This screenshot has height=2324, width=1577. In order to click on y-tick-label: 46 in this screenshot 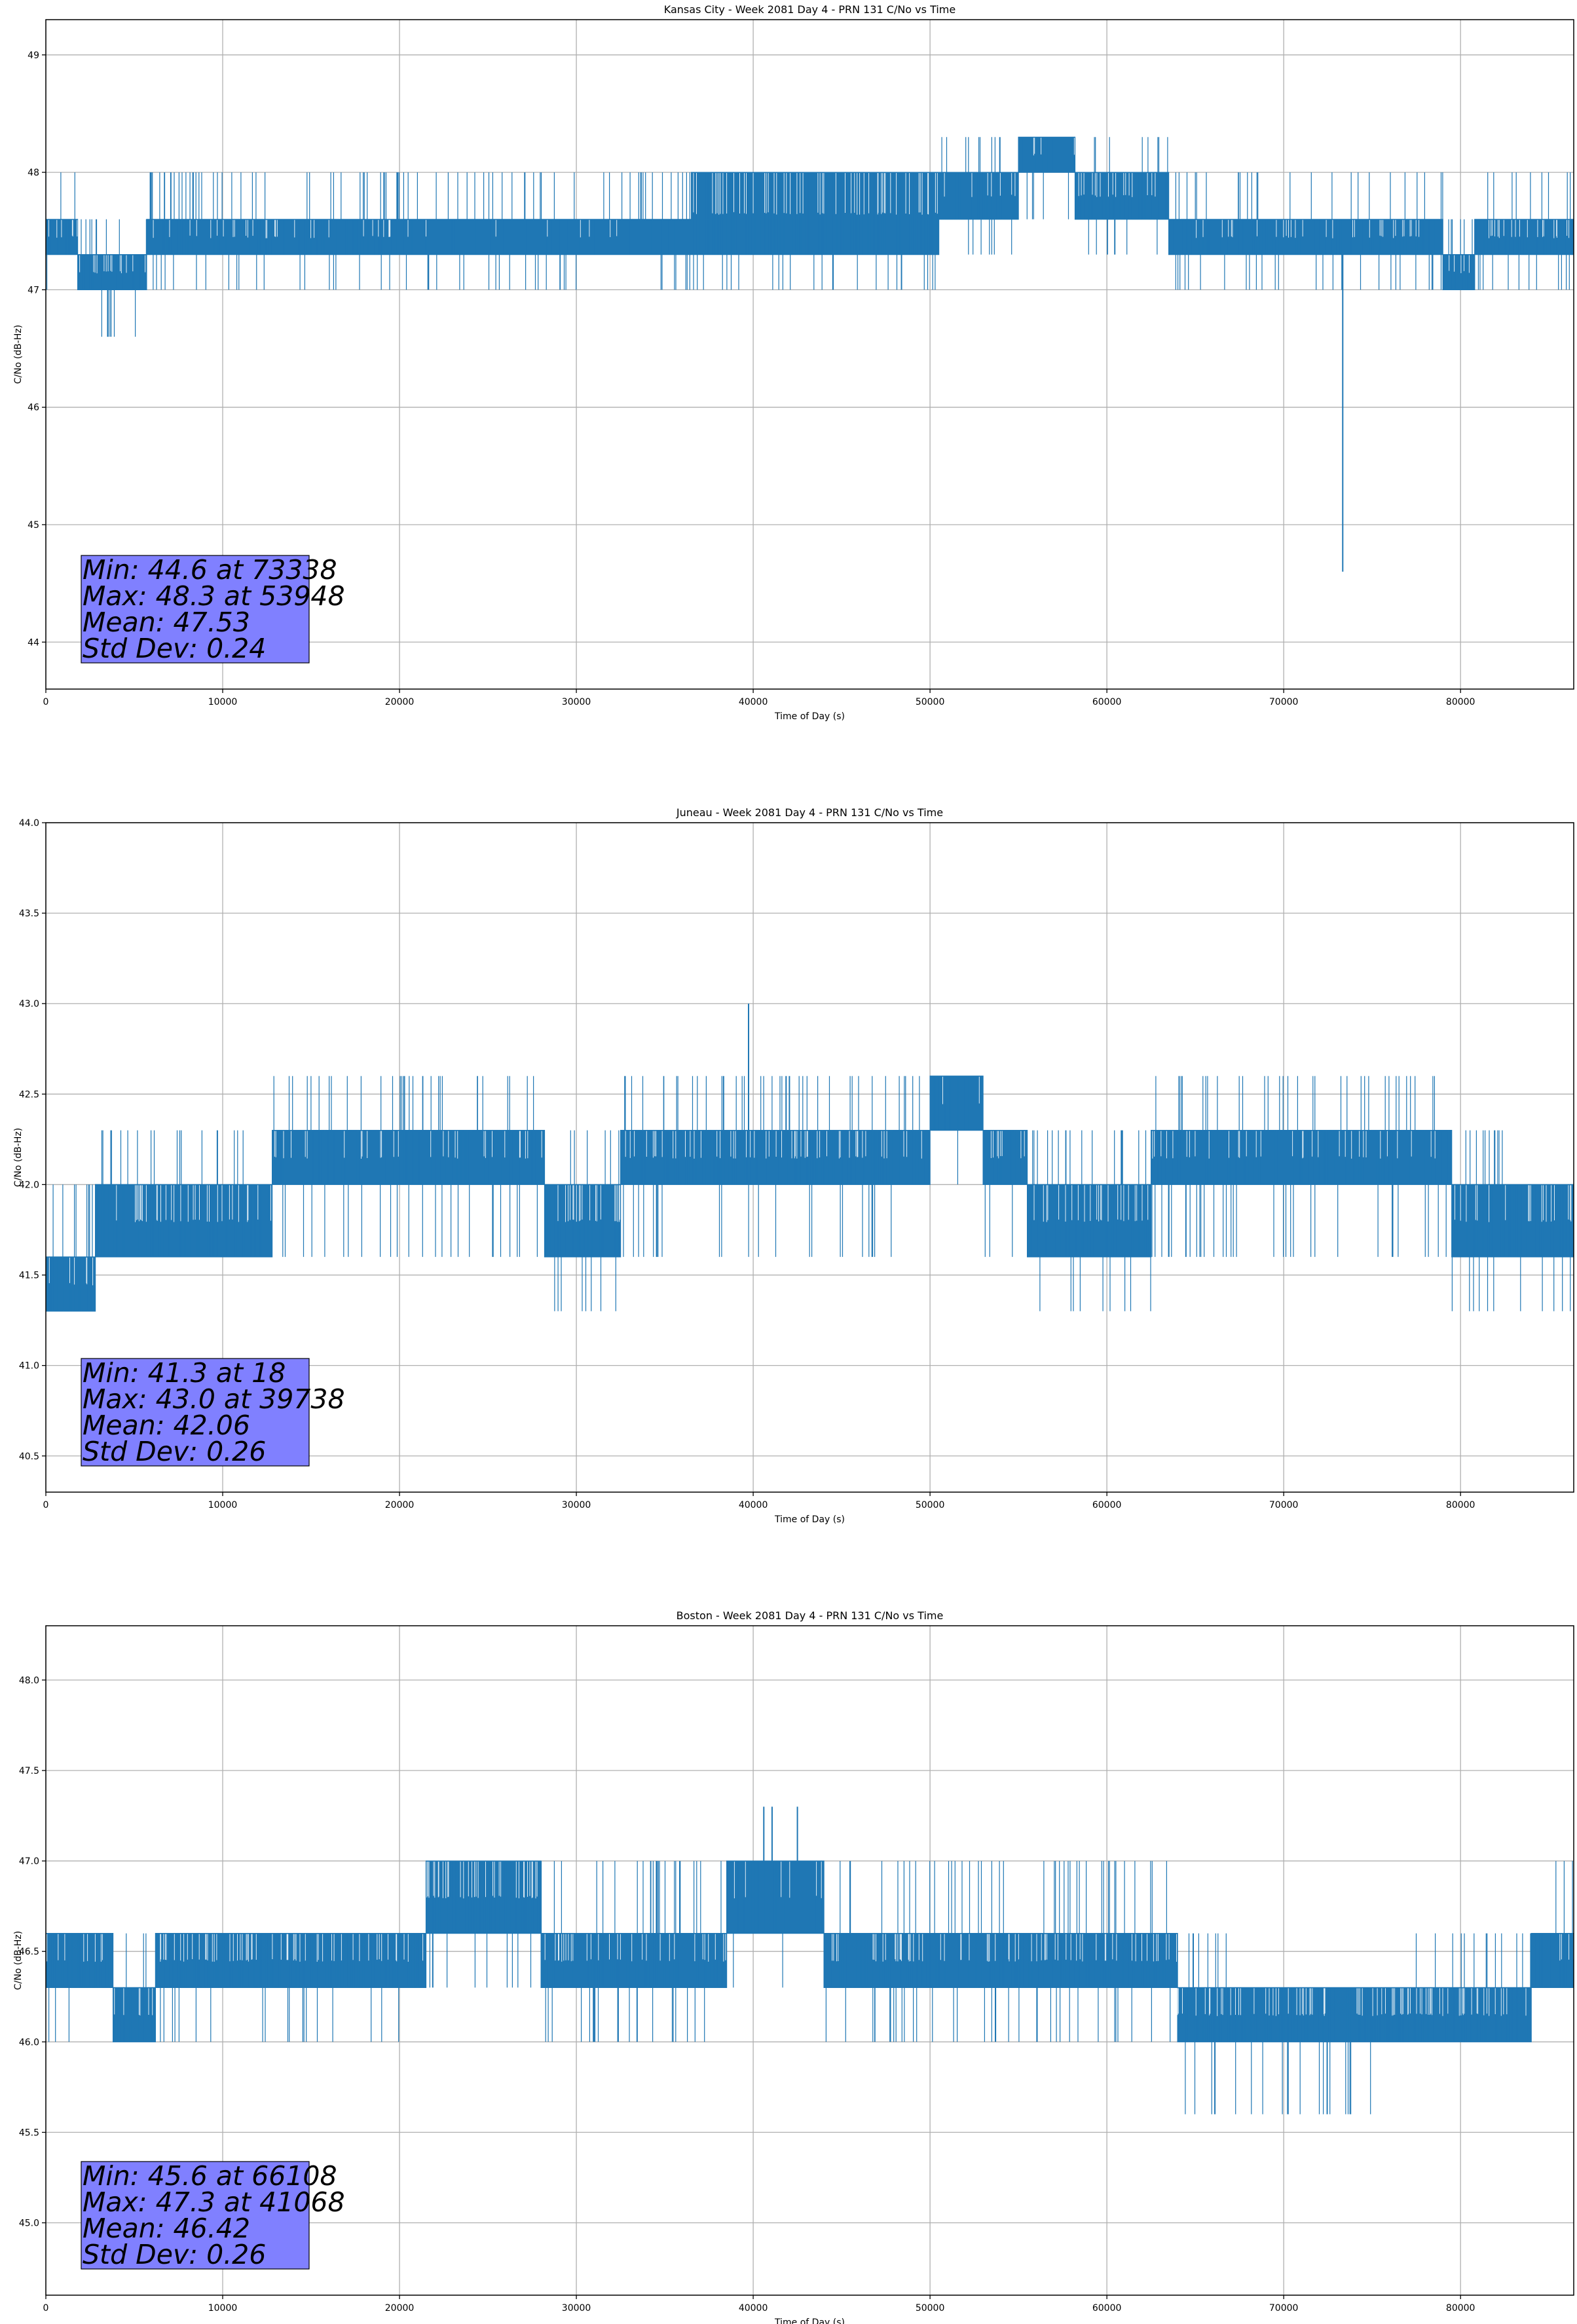, I will do `click(33, 408)`.